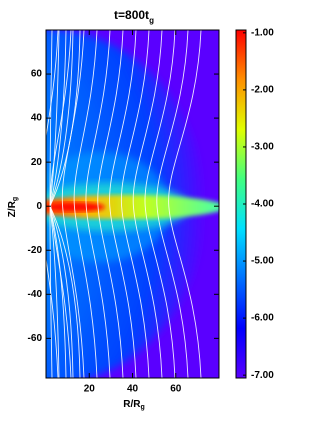 Image resolution: width=320 pixels, height=423 pixels. What do you see at coordinates (151, 20) in the screenshot?
I see `title-subscript: g` at bounding box center [151, 20].